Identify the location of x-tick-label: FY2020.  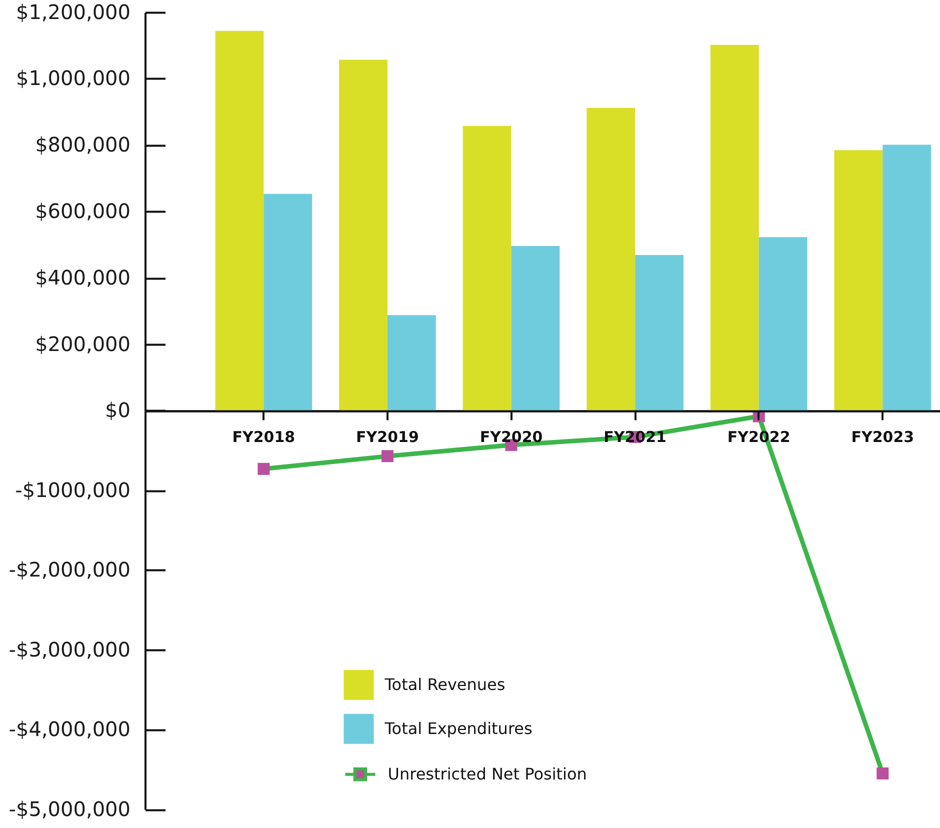
(511, 437).